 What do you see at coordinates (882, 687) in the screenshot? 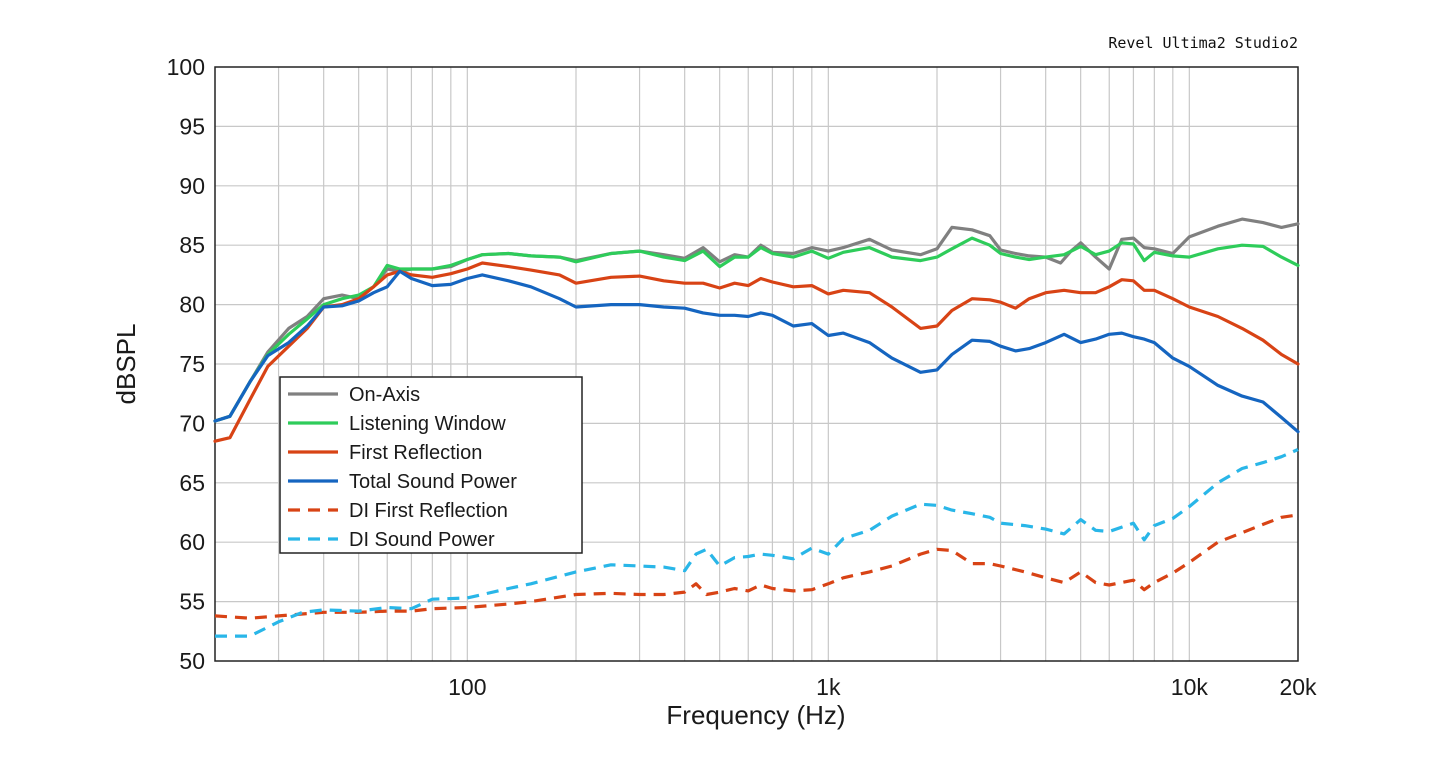
I see `x-tick-labels: 100 1k 10k 20k` at bounding box center [882, 687].